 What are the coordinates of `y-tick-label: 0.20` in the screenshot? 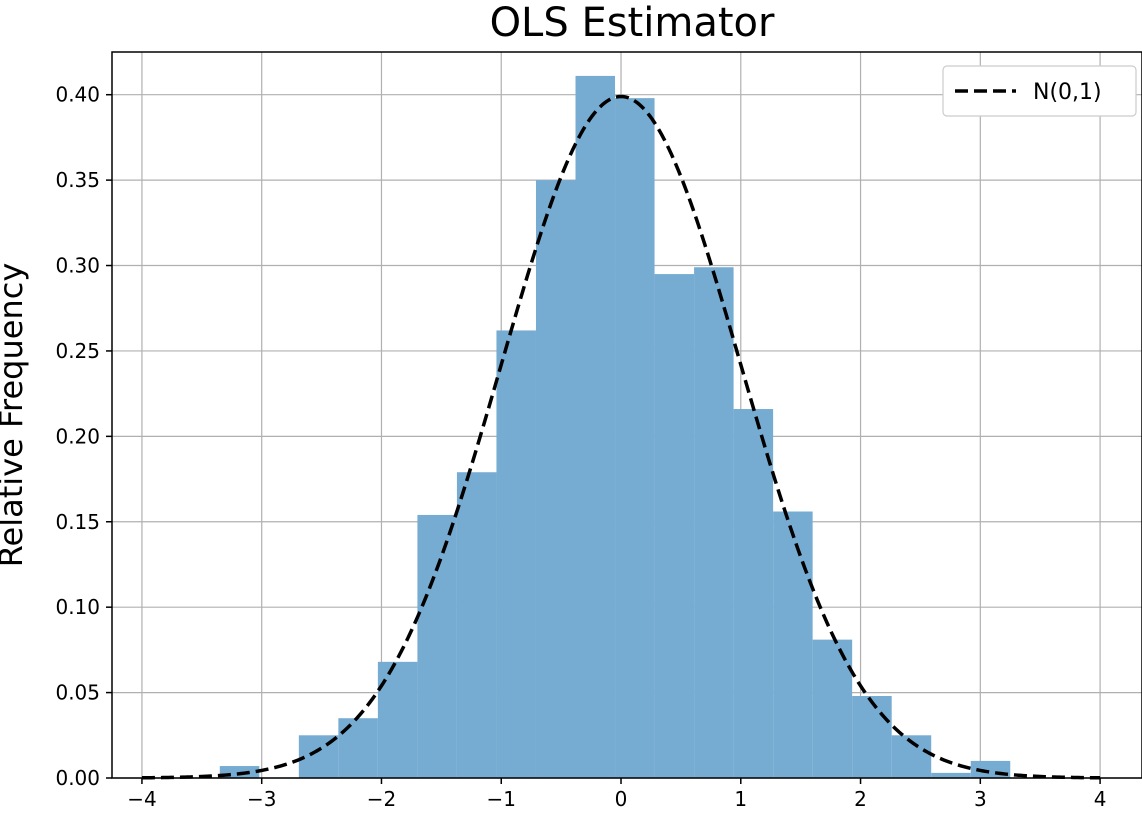 It's located at (77, 436).